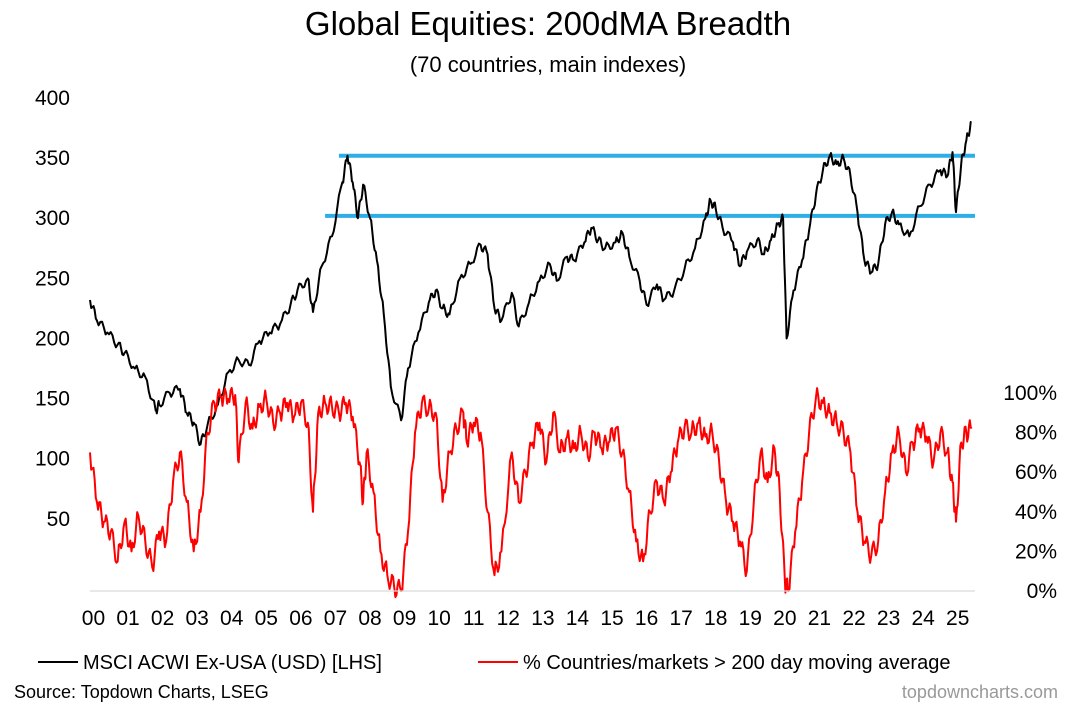  Describe the element at coordinates (1036, 433) in the screenshot. I see `right-tick-label: 80%` at that location.